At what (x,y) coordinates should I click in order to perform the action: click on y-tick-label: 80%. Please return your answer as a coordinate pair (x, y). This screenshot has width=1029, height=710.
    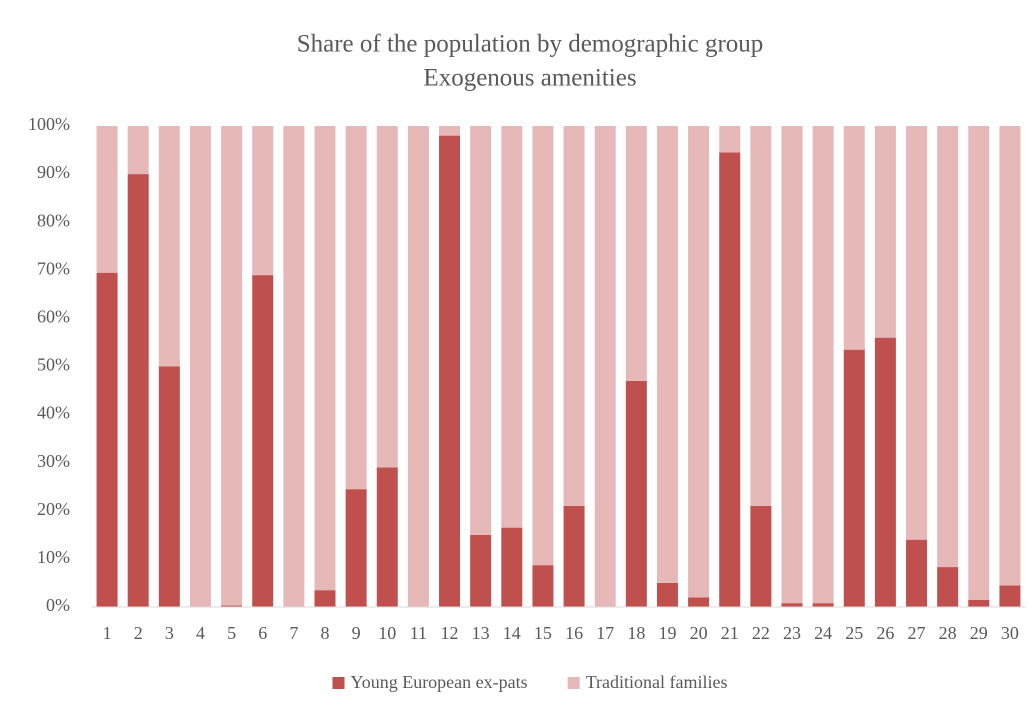
    Looking at the image, I should click on (53, 220).